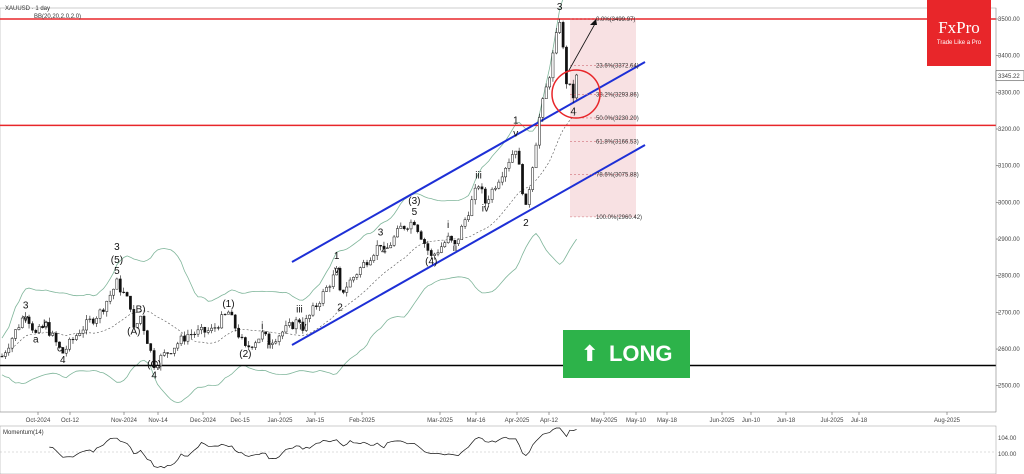  What do you see at coordinates (245, 354) in the screenshot?
I see `wave-label: (2)` at bounding box center [245, 354].